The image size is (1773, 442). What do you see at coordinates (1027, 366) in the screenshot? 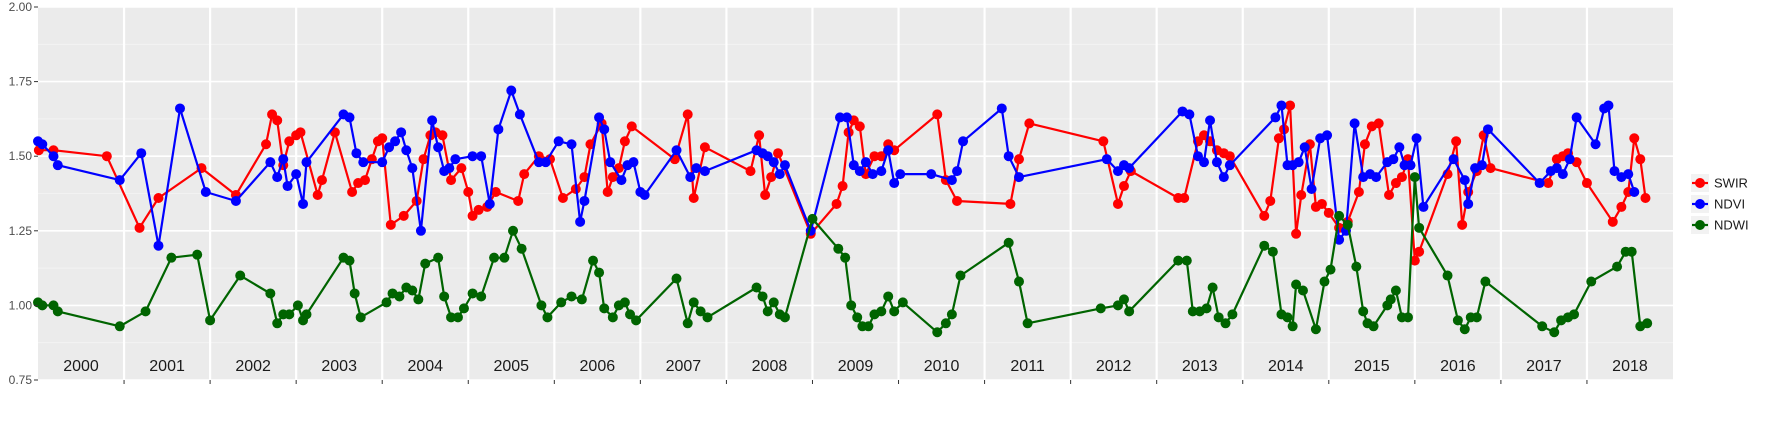
I see `year-label: 2011` at bounding box center [1027, 366].